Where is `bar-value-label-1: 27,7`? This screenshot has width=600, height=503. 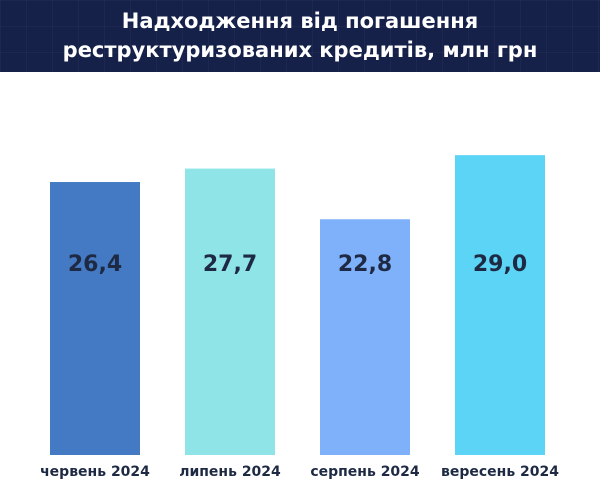
bar-value-label-1: 27,7 is located at coordinates (230, 264).